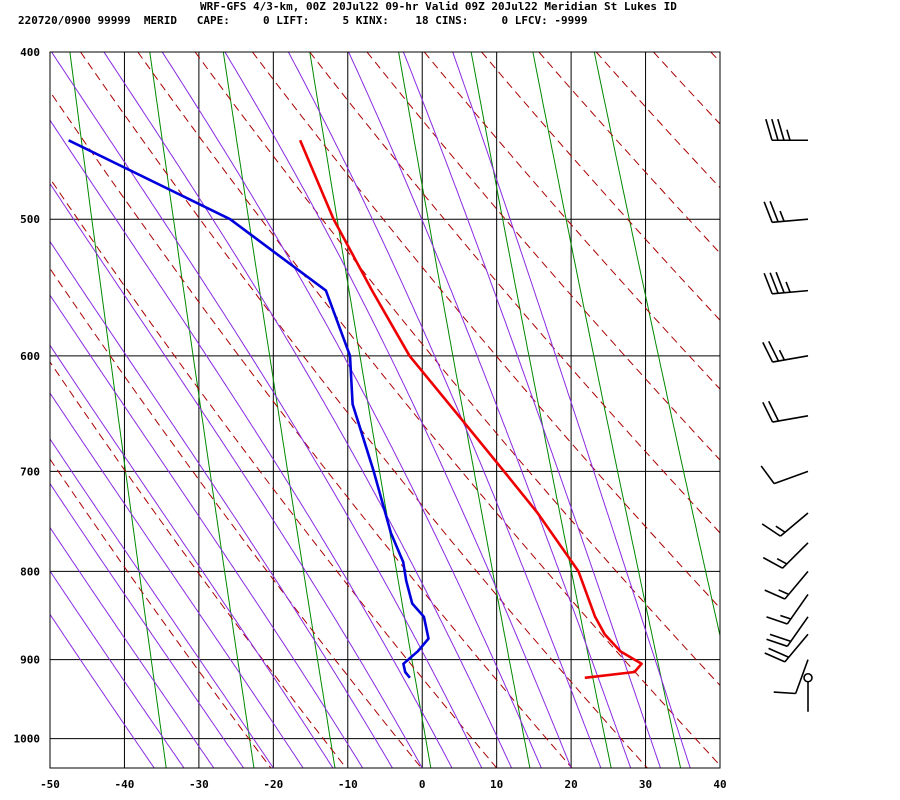 This screenshot has height=800, width=900. Describe the element at coordinates (348, 784) in the screenshot. I see `temperature-tick-label: -10` at that location.